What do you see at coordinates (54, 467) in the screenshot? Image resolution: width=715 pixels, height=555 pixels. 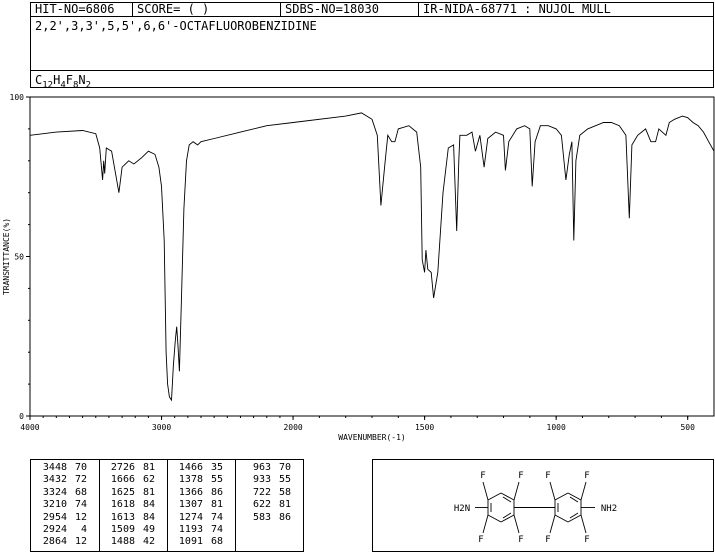 I see `peak-wavenumber: 3448` at bounding box center [54, 467].